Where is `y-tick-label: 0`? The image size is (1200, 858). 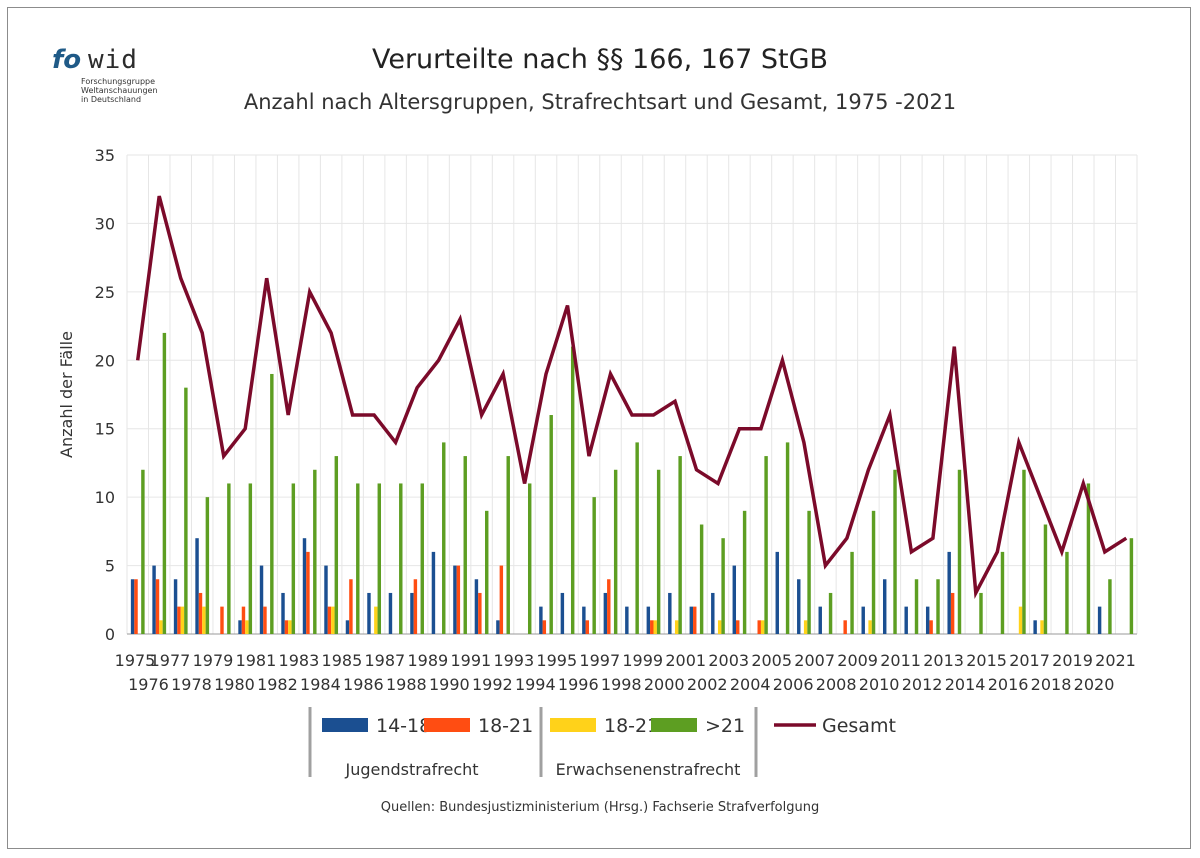 y-tick-label: 0 is located at coordinates (110, 634).